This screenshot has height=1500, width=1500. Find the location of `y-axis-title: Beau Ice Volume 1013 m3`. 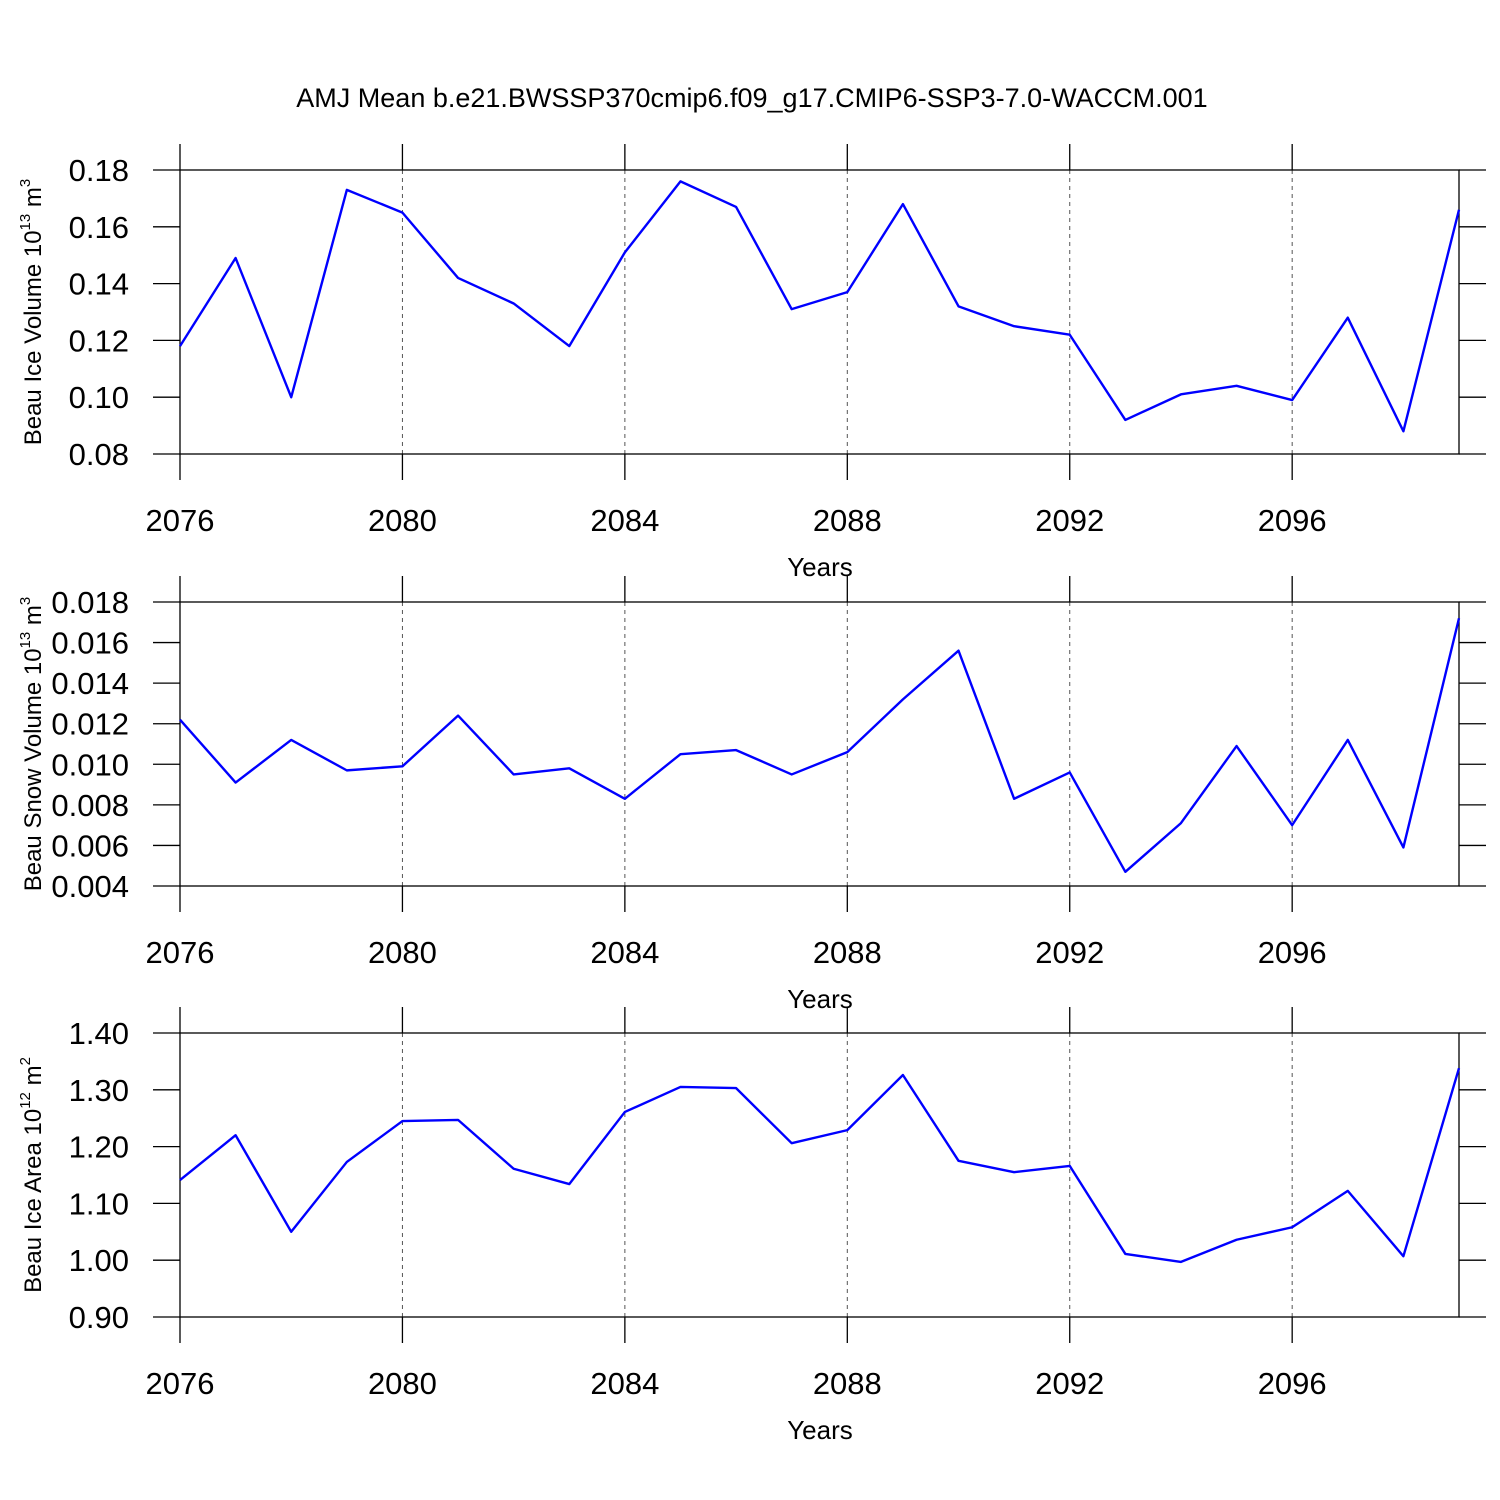

y-axis-title: Beau Ice Volume 1013 m3 is located at coordinates (32, 312).